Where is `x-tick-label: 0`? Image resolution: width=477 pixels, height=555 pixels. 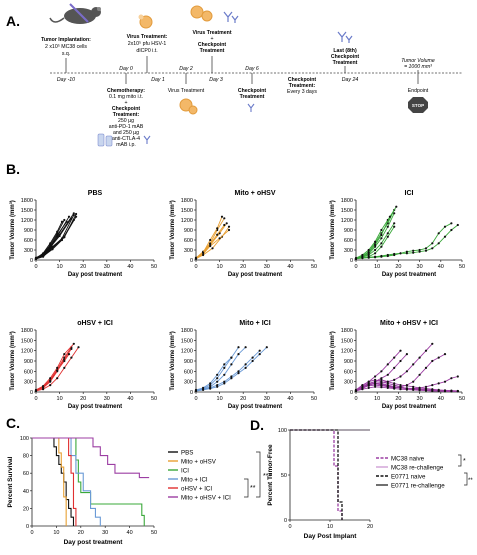
x-tick-label: 0 is located at coordinates (195, 267).